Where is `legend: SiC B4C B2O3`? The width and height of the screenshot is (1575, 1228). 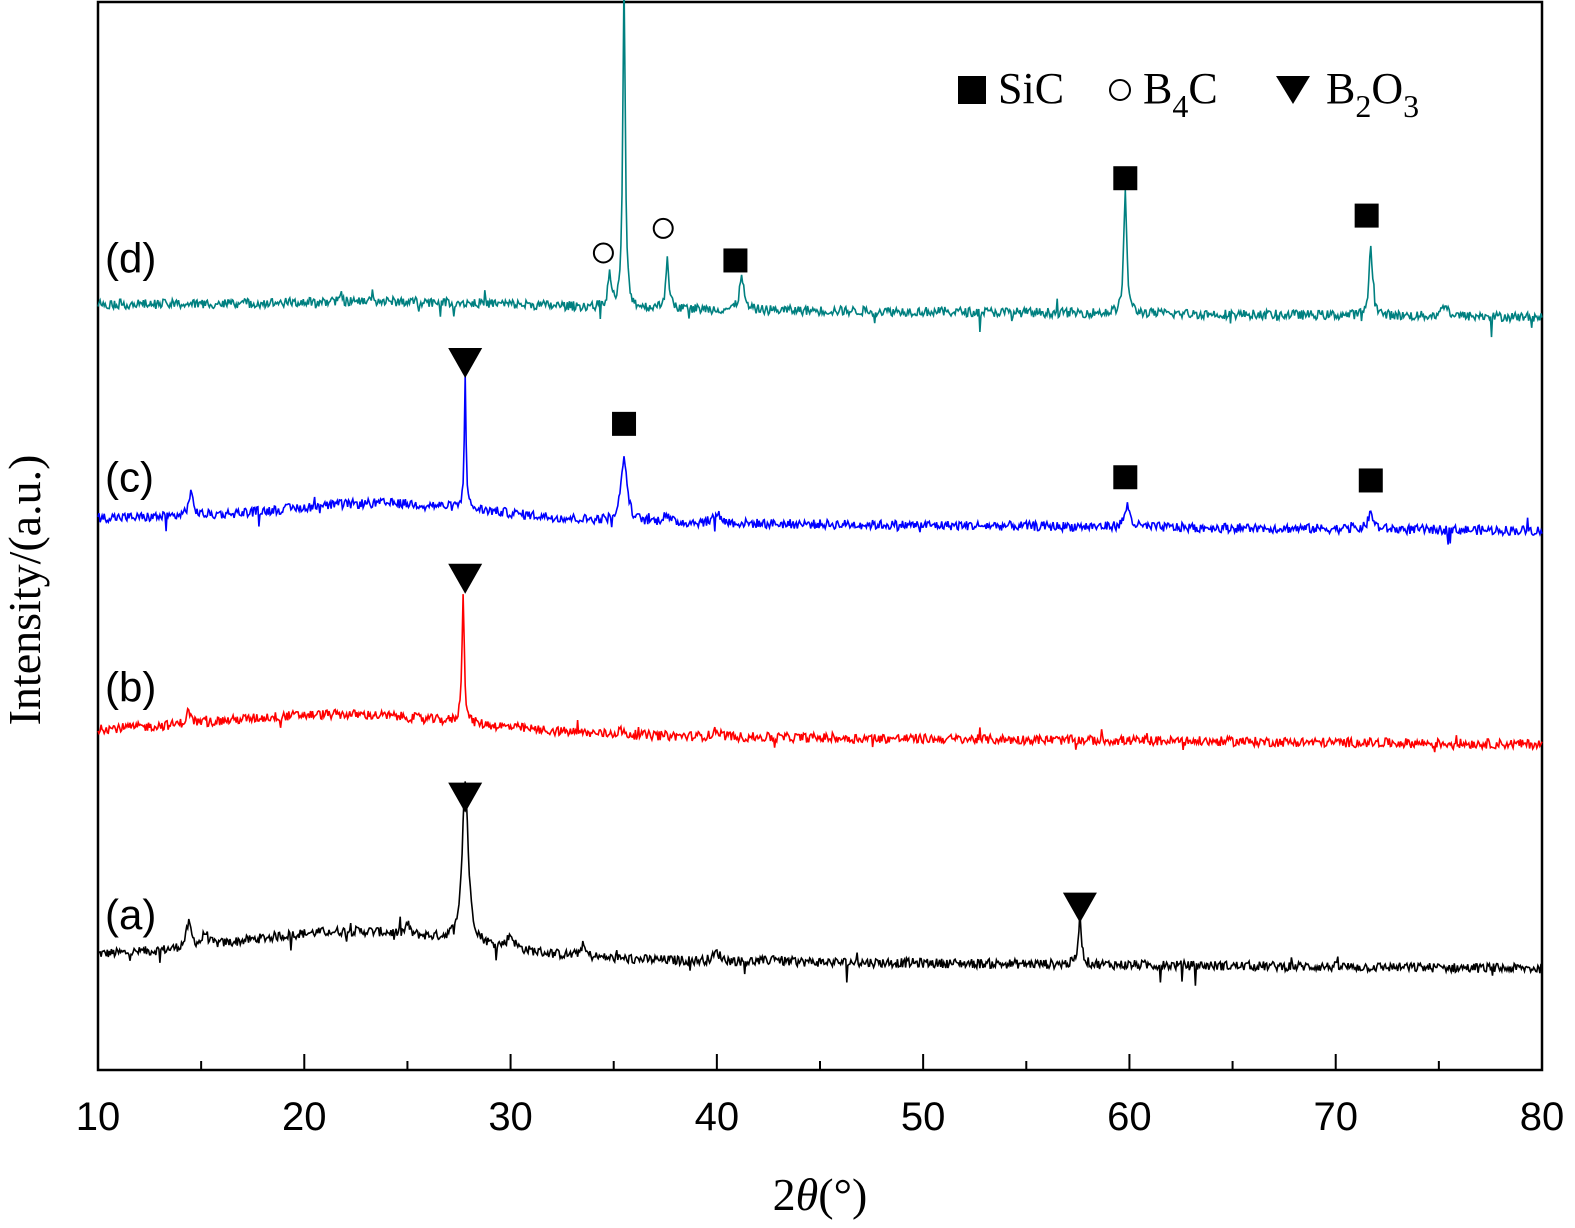 legend: SiC B4C B2O3 is located at coordinates (1188, 94).